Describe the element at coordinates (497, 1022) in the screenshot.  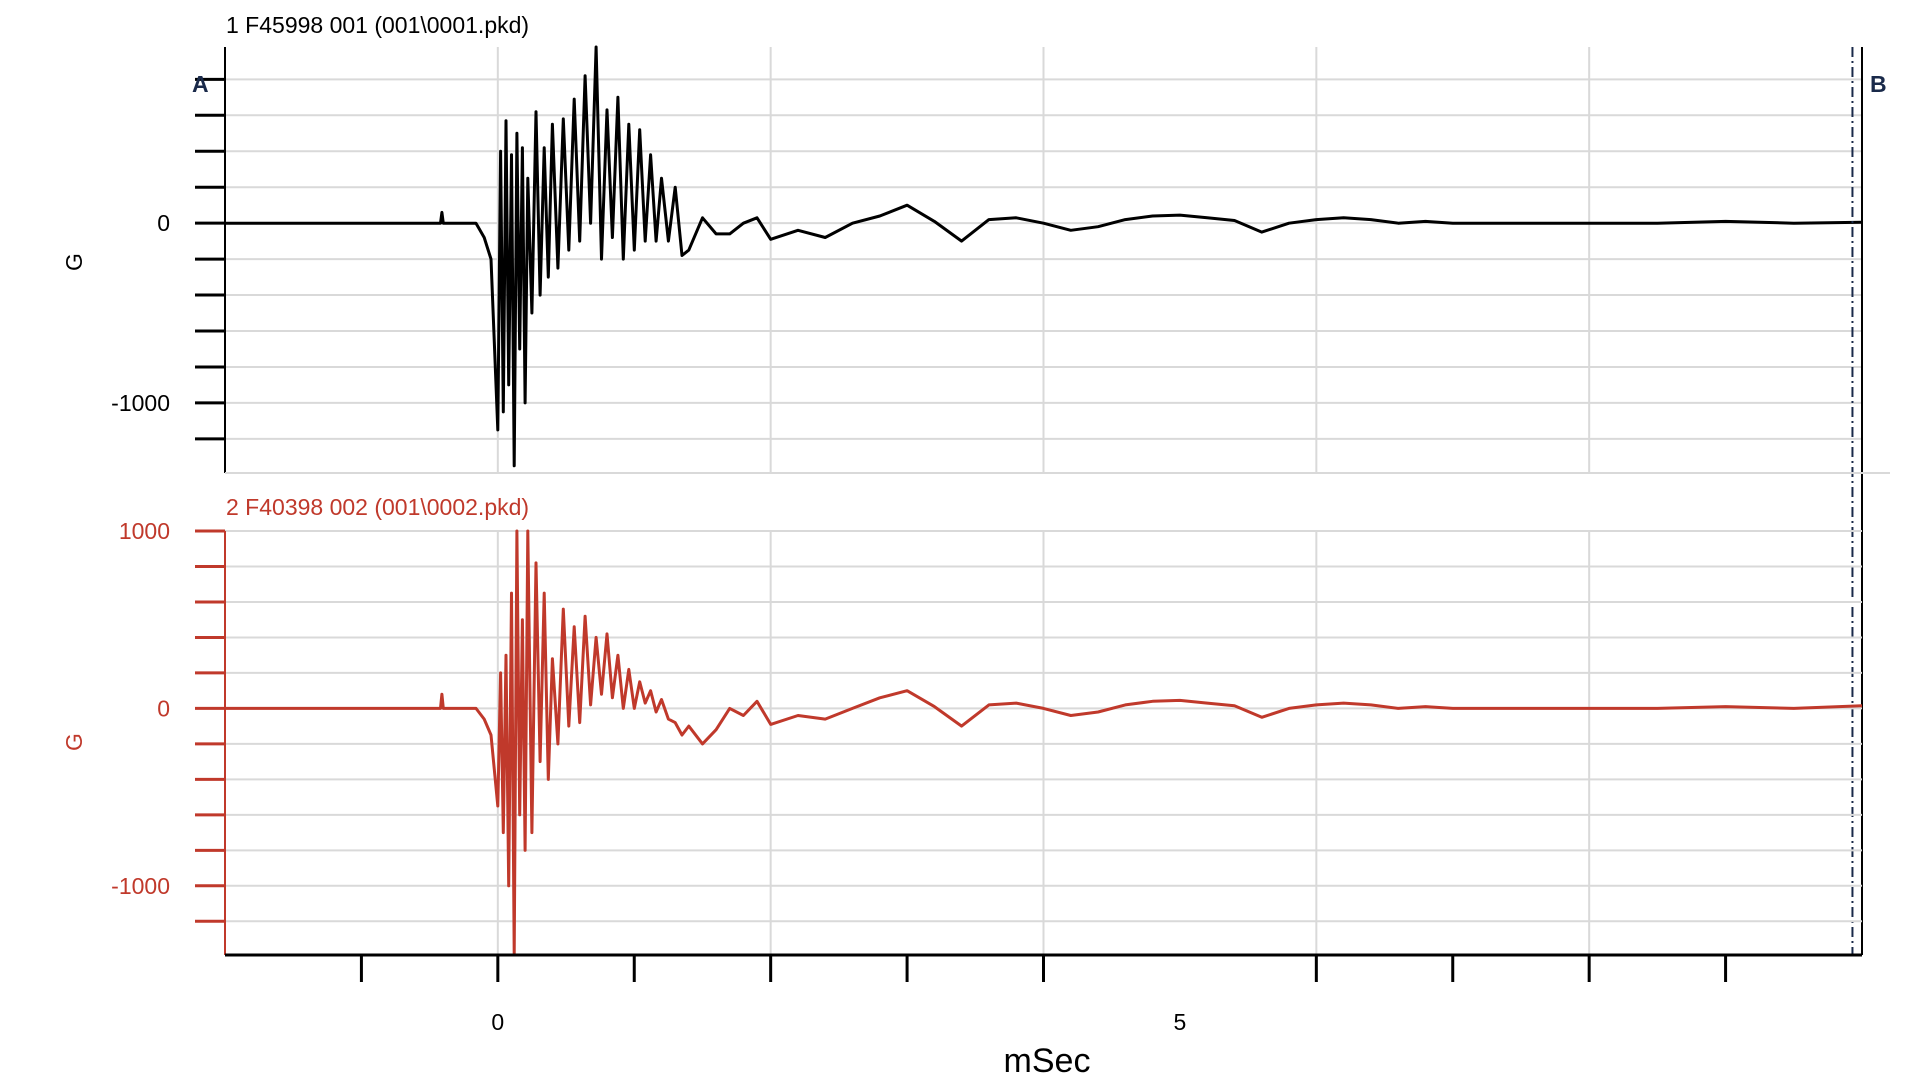
I see `x-tick-label: 0` at that location.